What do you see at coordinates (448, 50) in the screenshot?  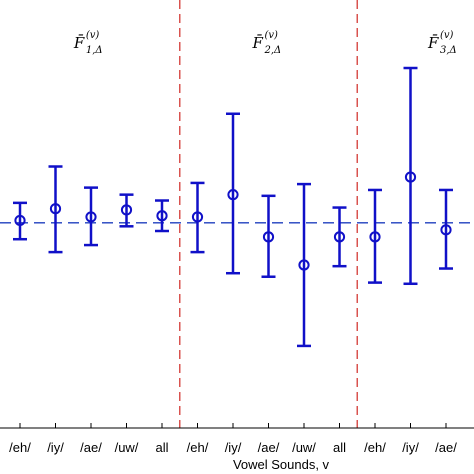 I see `panel-label-sub-3: 3,Δ` at bounding box center [448, 50].